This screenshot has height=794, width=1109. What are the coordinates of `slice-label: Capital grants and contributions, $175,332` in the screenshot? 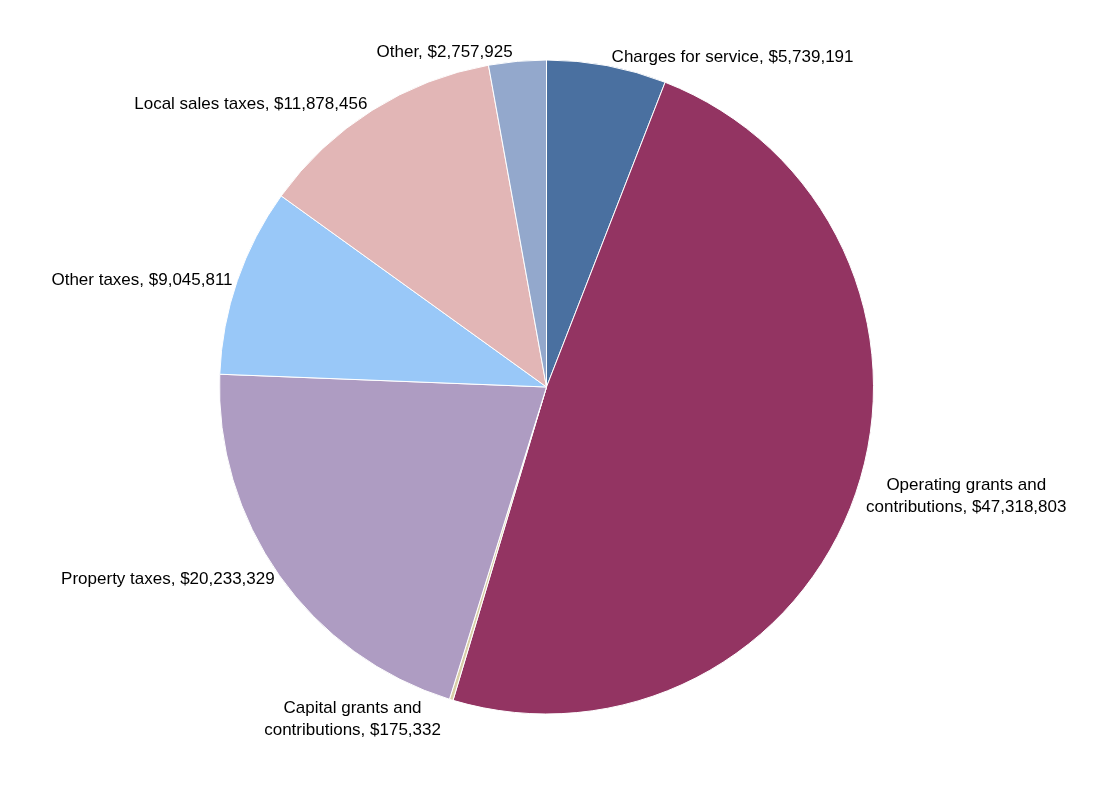 It's located at (352, 719).